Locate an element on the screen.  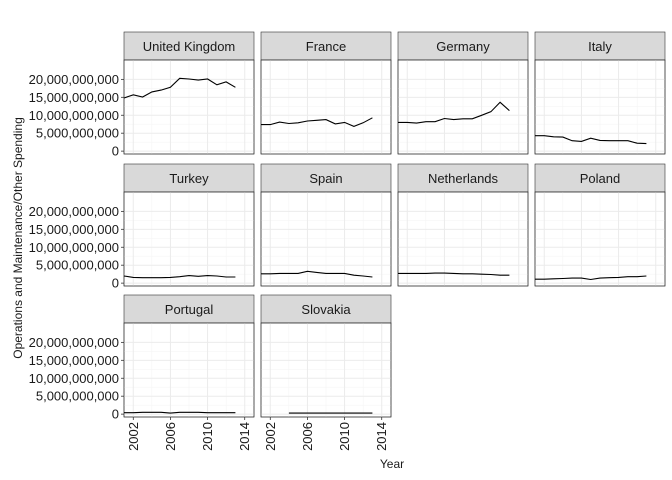
strip-portugal is located at coordinates (189, 309).